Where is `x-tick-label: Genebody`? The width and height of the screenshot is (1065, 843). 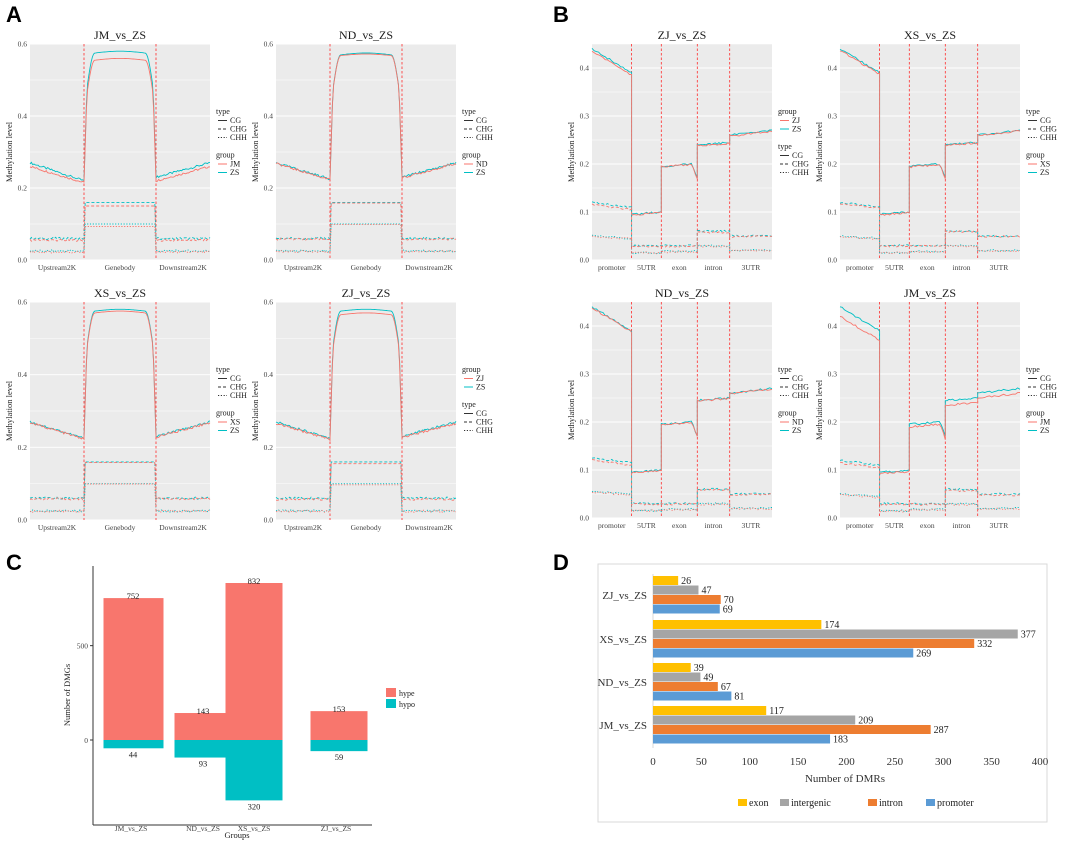 x-tick-label: Genebody is located at coordinates (120, 267).